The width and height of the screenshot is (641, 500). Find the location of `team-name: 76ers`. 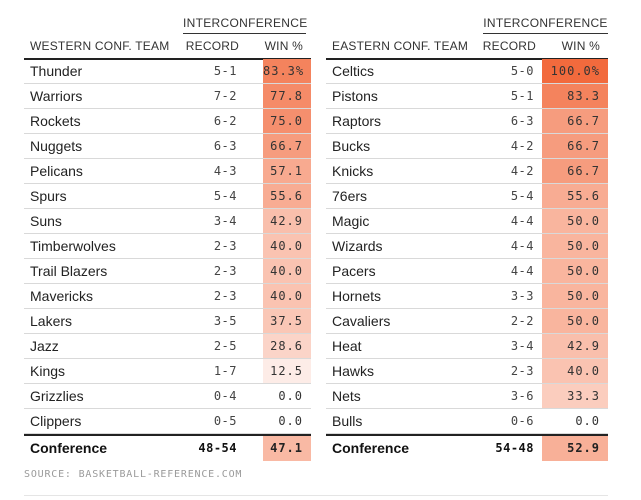

team-name: 76ers is located at coordinates (350, 196).